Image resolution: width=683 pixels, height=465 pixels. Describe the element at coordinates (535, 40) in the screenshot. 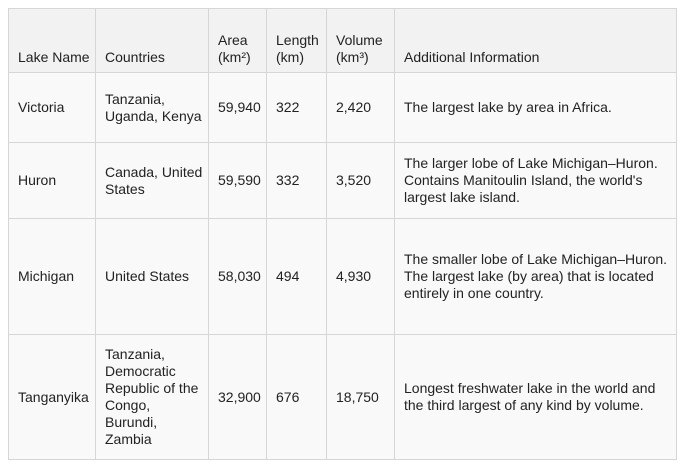

I see `header-cell: Additional Information` at that location.